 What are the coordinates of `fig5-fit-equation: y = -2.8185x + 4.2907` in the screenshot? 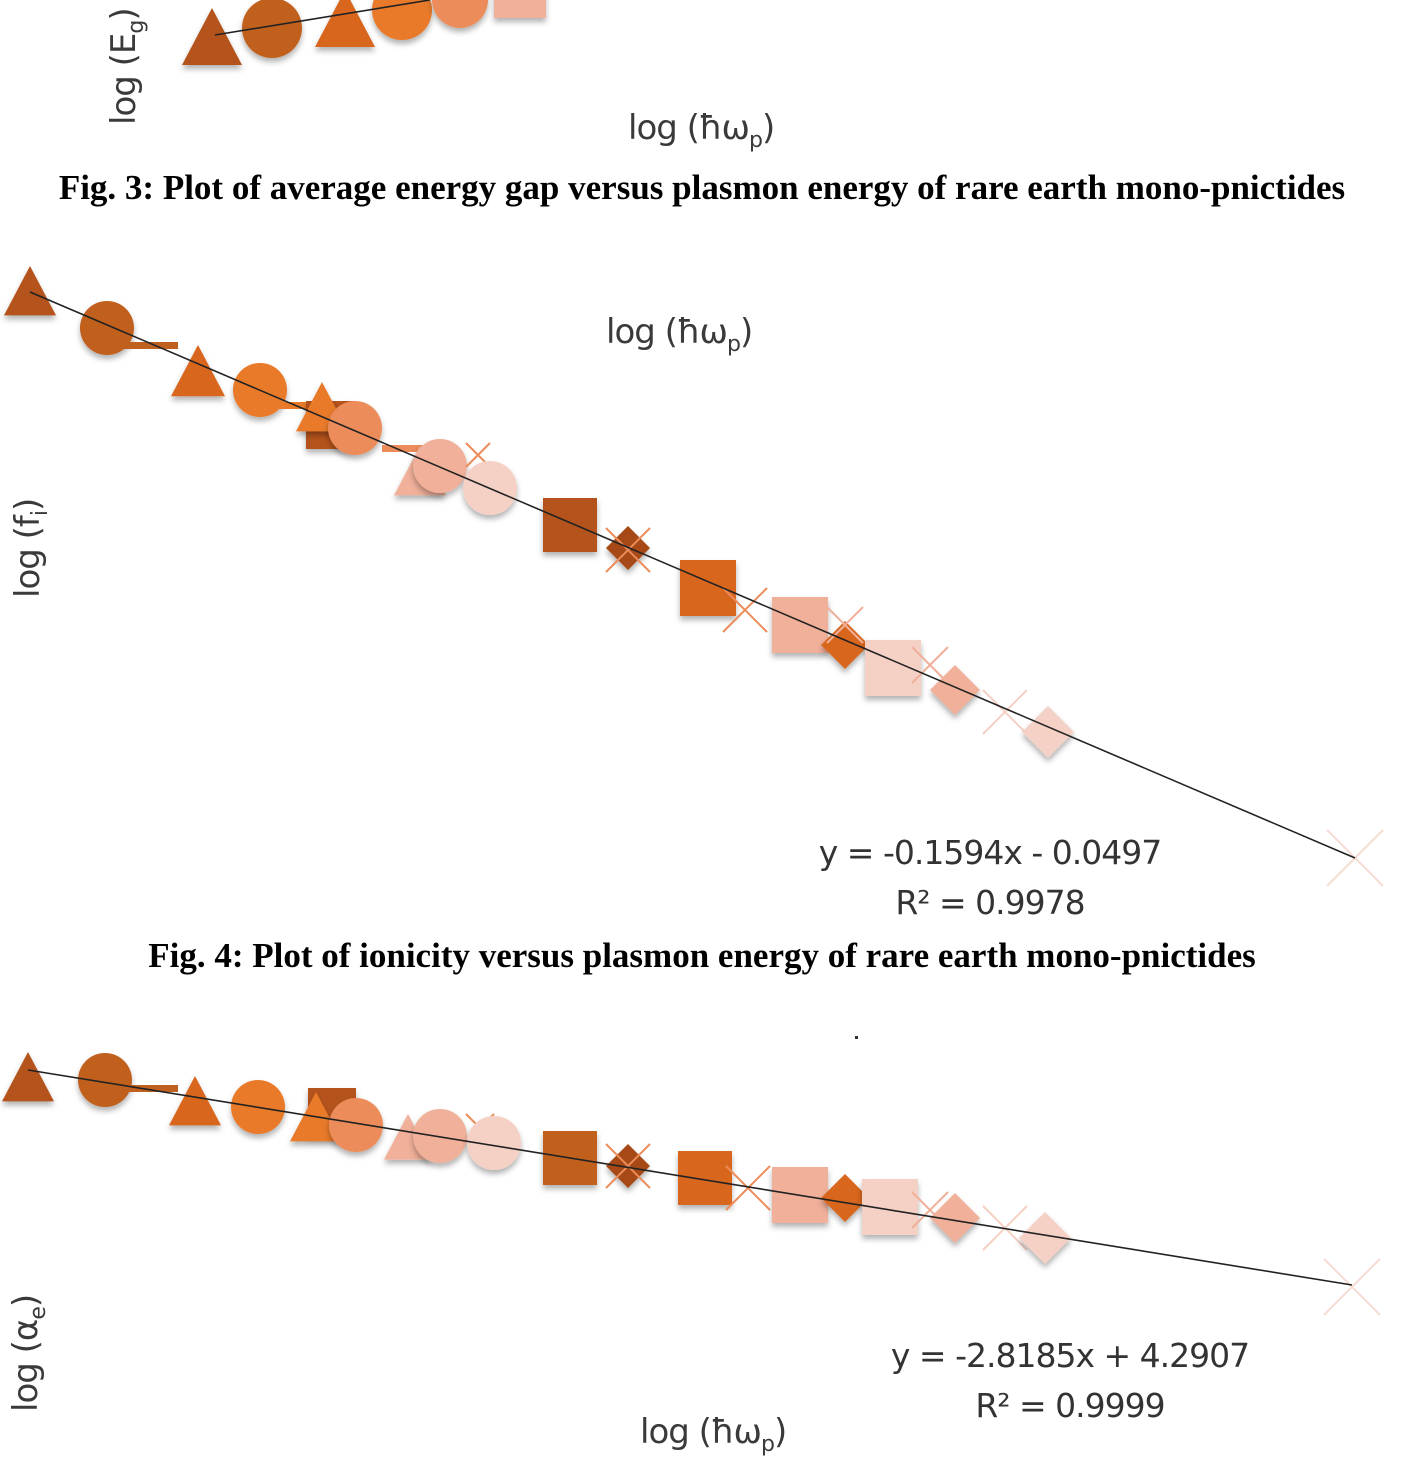 It's located at (1070, 1355).